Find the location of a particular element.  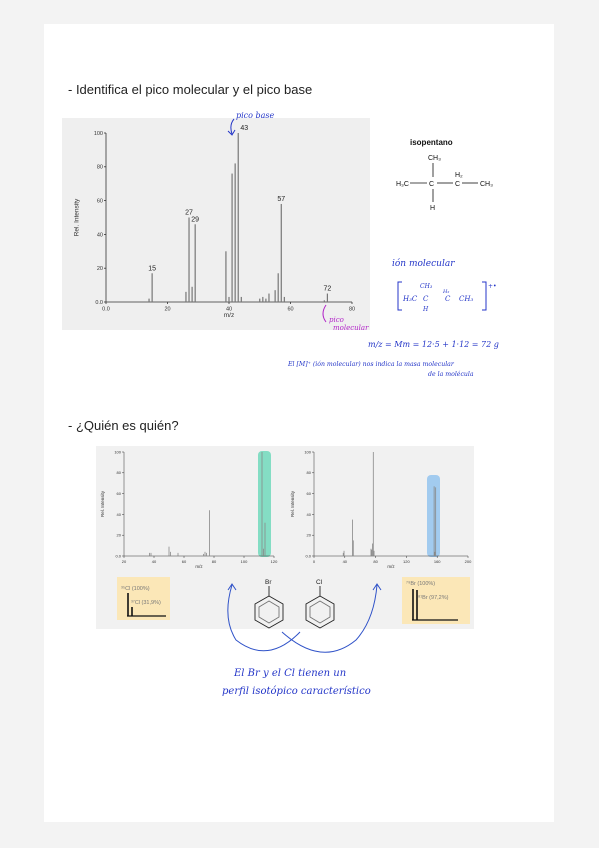

ion-h3c: H₃C is located at coordinates (410, 299).